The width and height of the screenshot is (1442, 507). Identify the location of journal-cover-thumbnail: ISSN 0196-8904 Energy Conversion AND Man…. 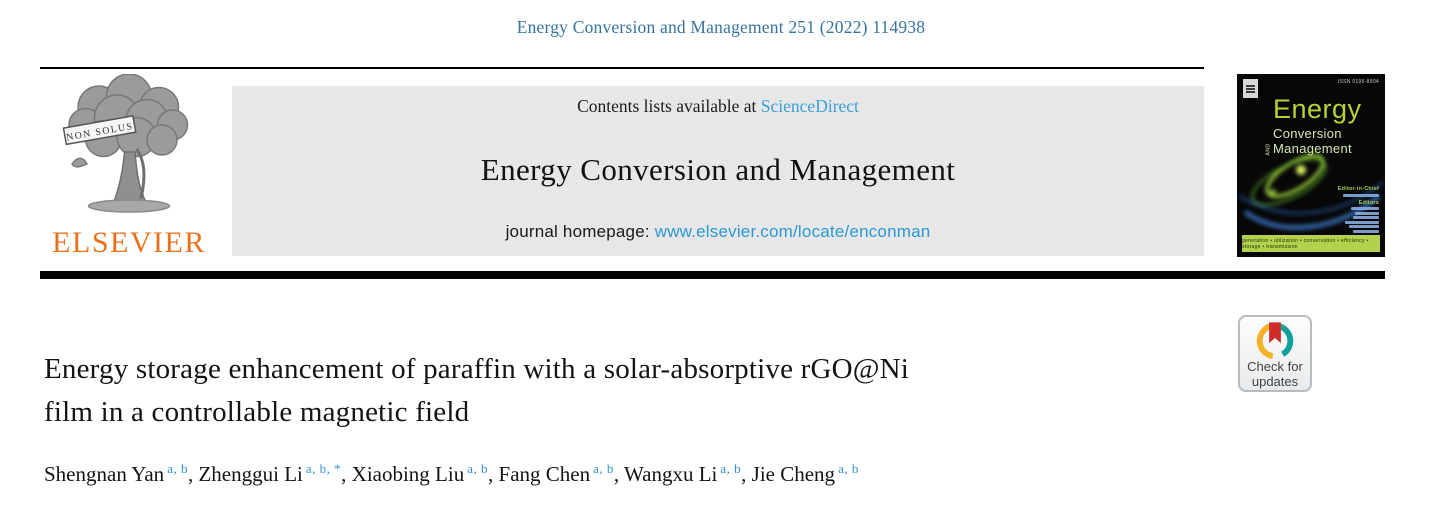
(1311, 165).